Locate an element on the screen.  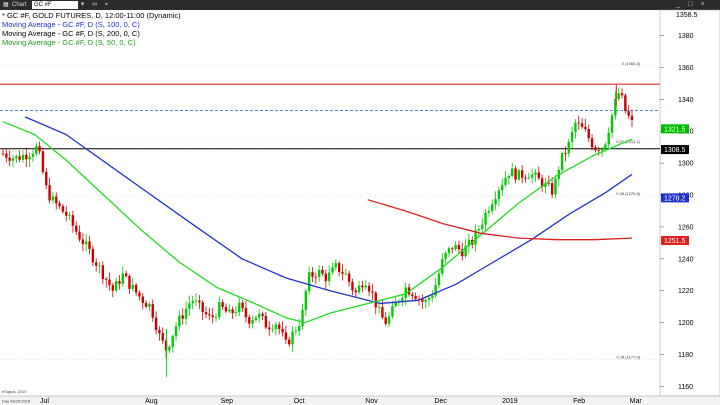
y-tick-label: 1180 is located at coordinates (685, 355).